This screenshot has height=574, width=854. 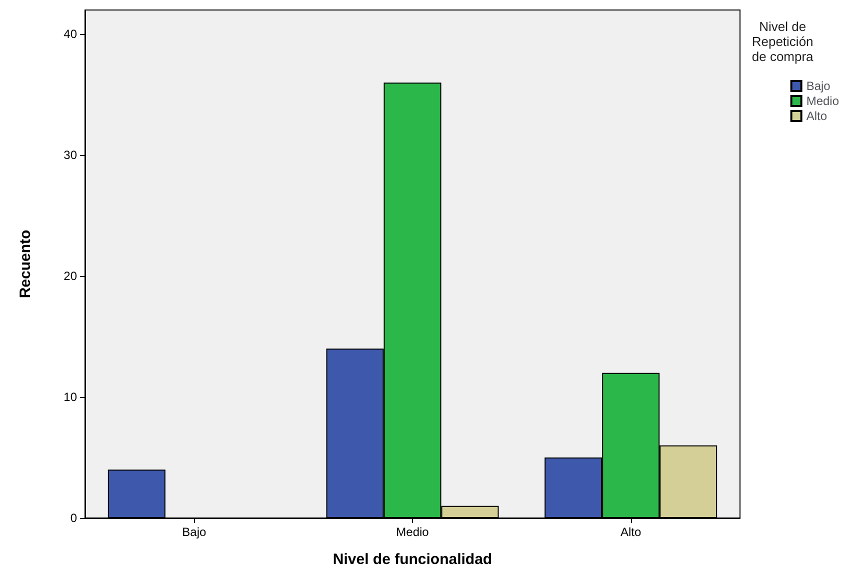 I want to click on x-tick-label: Bajo, so click(x=194, y=532).